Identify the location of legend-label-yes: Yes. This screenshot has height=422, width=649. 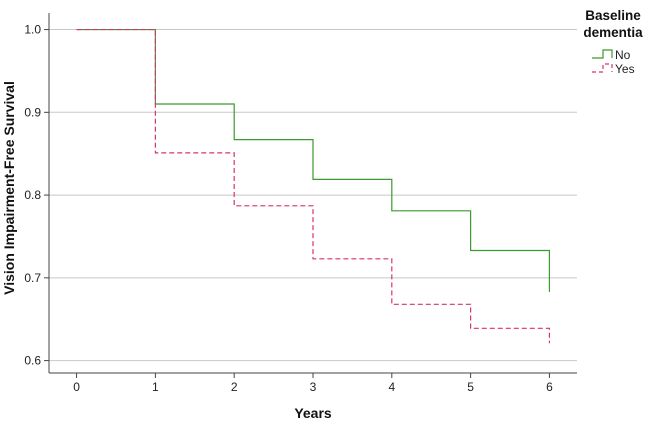
(625, 69).